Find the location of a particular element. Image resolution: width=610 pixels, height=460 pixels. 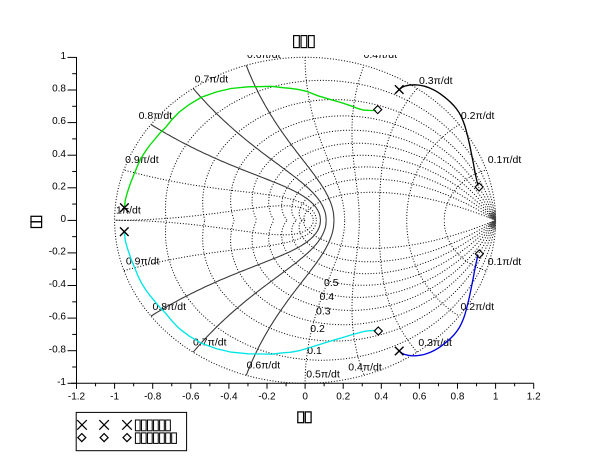

svg-text: 0.5 is located at coordinates (331, 283).